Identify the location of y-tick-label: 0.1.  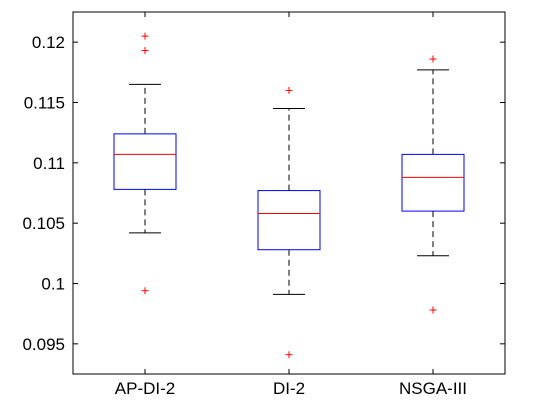
(53, 284).